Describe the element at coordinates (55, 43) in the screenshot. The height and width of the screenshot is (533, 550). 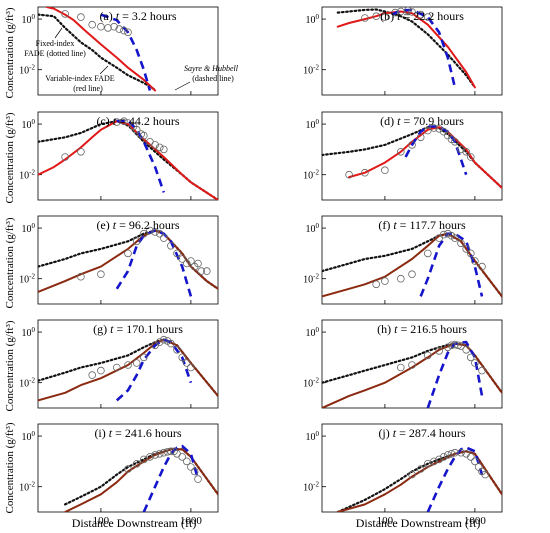
I see `annotation-fixed-fade-line1: Fixed-index` at that location.